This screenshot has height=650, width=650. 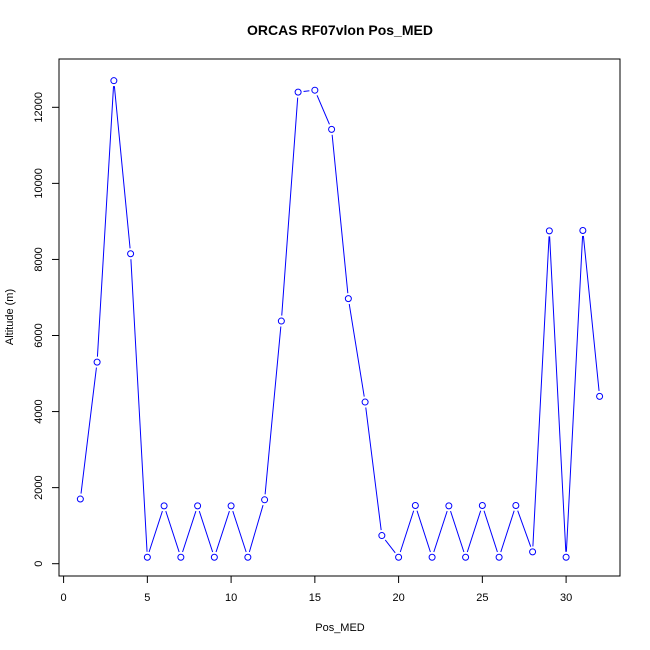 What do you see at coordinates (566, 598) in the screenshot?
I see `x-tick-label: 30` at bounding box center [566, 598].